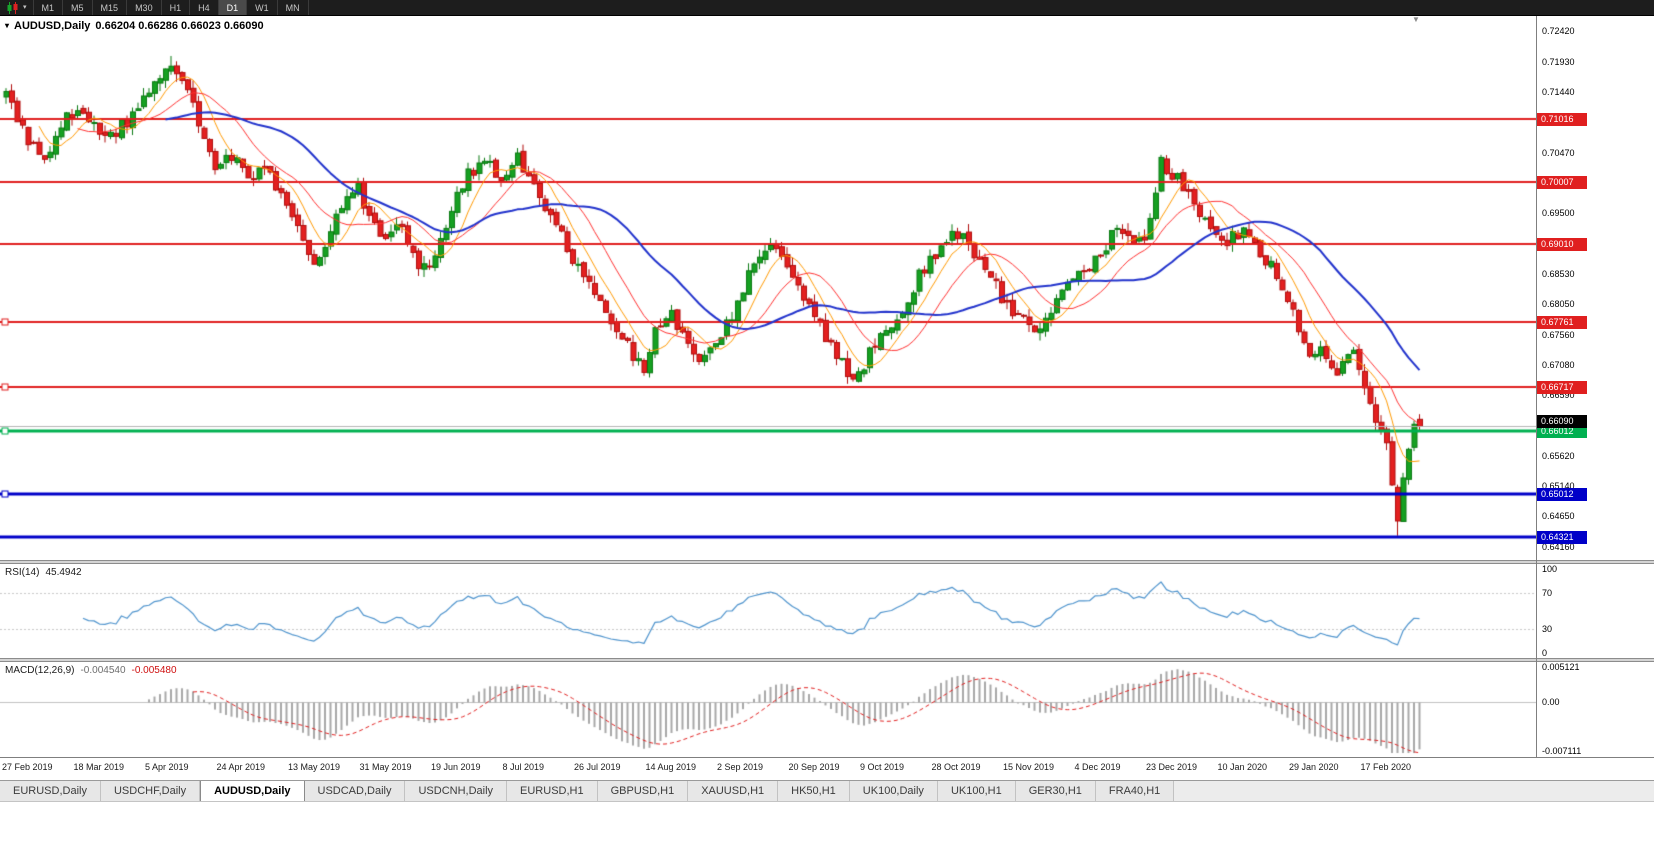  What do you see at coordinates (1545, 653) in the screenshot?
I see `rsi-scale-tick: 0` at bounding box center [1545, 653].